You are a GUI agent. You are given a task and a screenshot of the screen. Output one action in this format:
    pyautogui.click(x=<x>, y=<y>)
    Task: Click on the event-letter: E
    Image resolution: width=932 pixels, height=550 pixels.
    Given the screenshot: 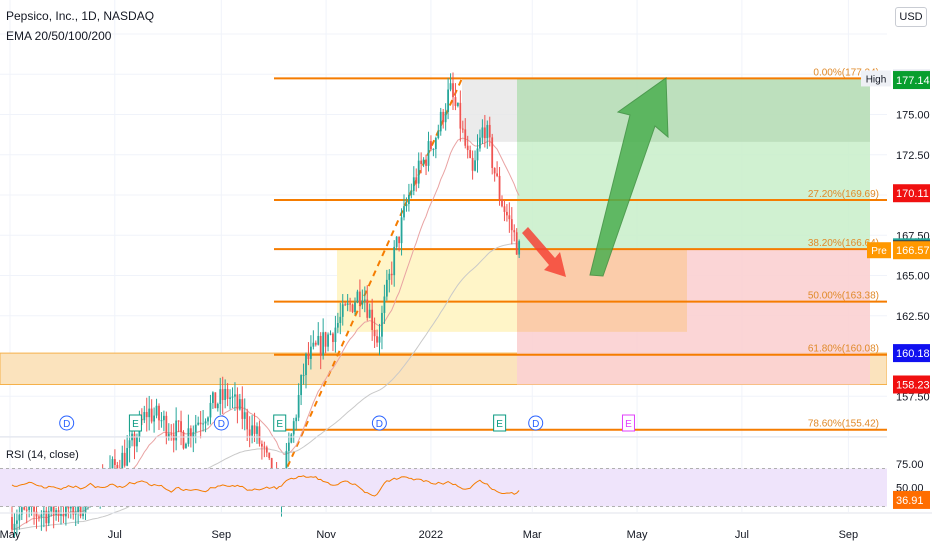 What is the action you would take?
    pyautogui.click(x=499, y=424)
    